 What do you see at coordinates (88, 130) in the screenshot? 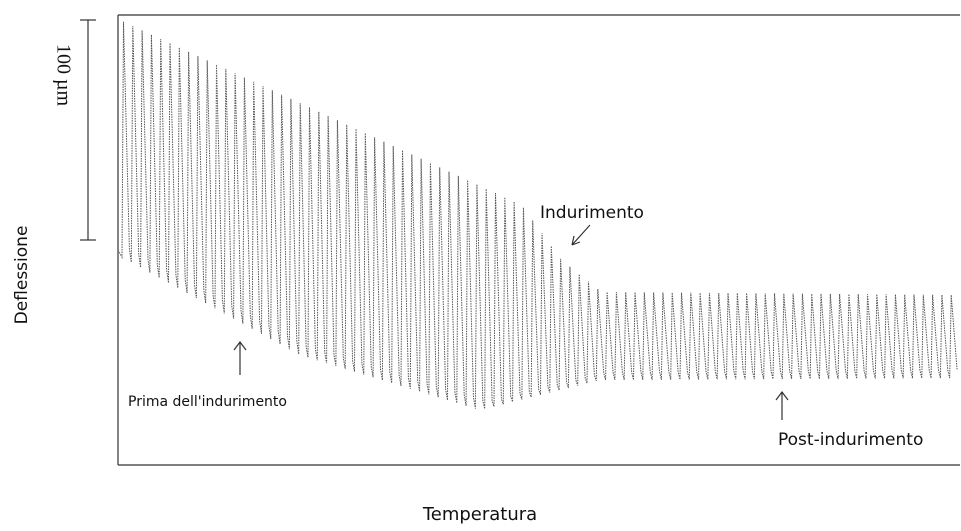
I see `scale-bar` at bounding box center [88, 130].